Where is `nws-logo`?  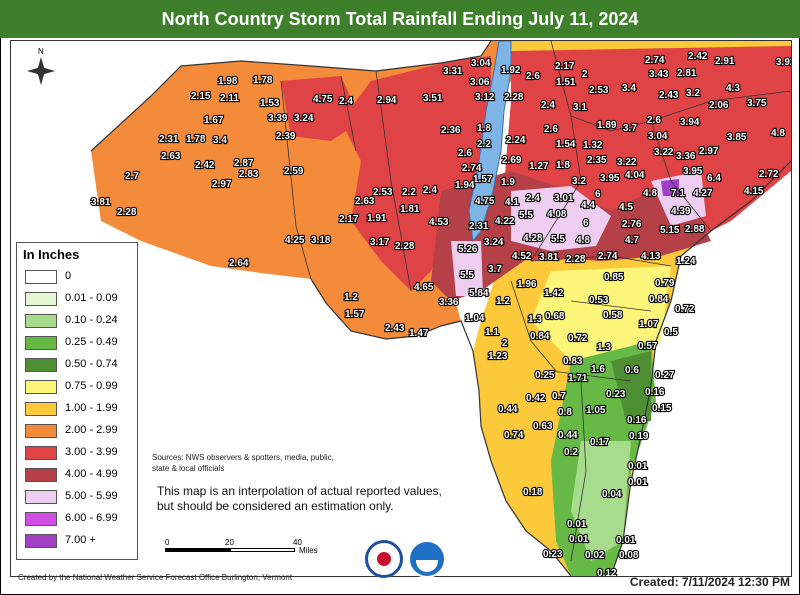 nws-logo is located at coordinates (384, 559).